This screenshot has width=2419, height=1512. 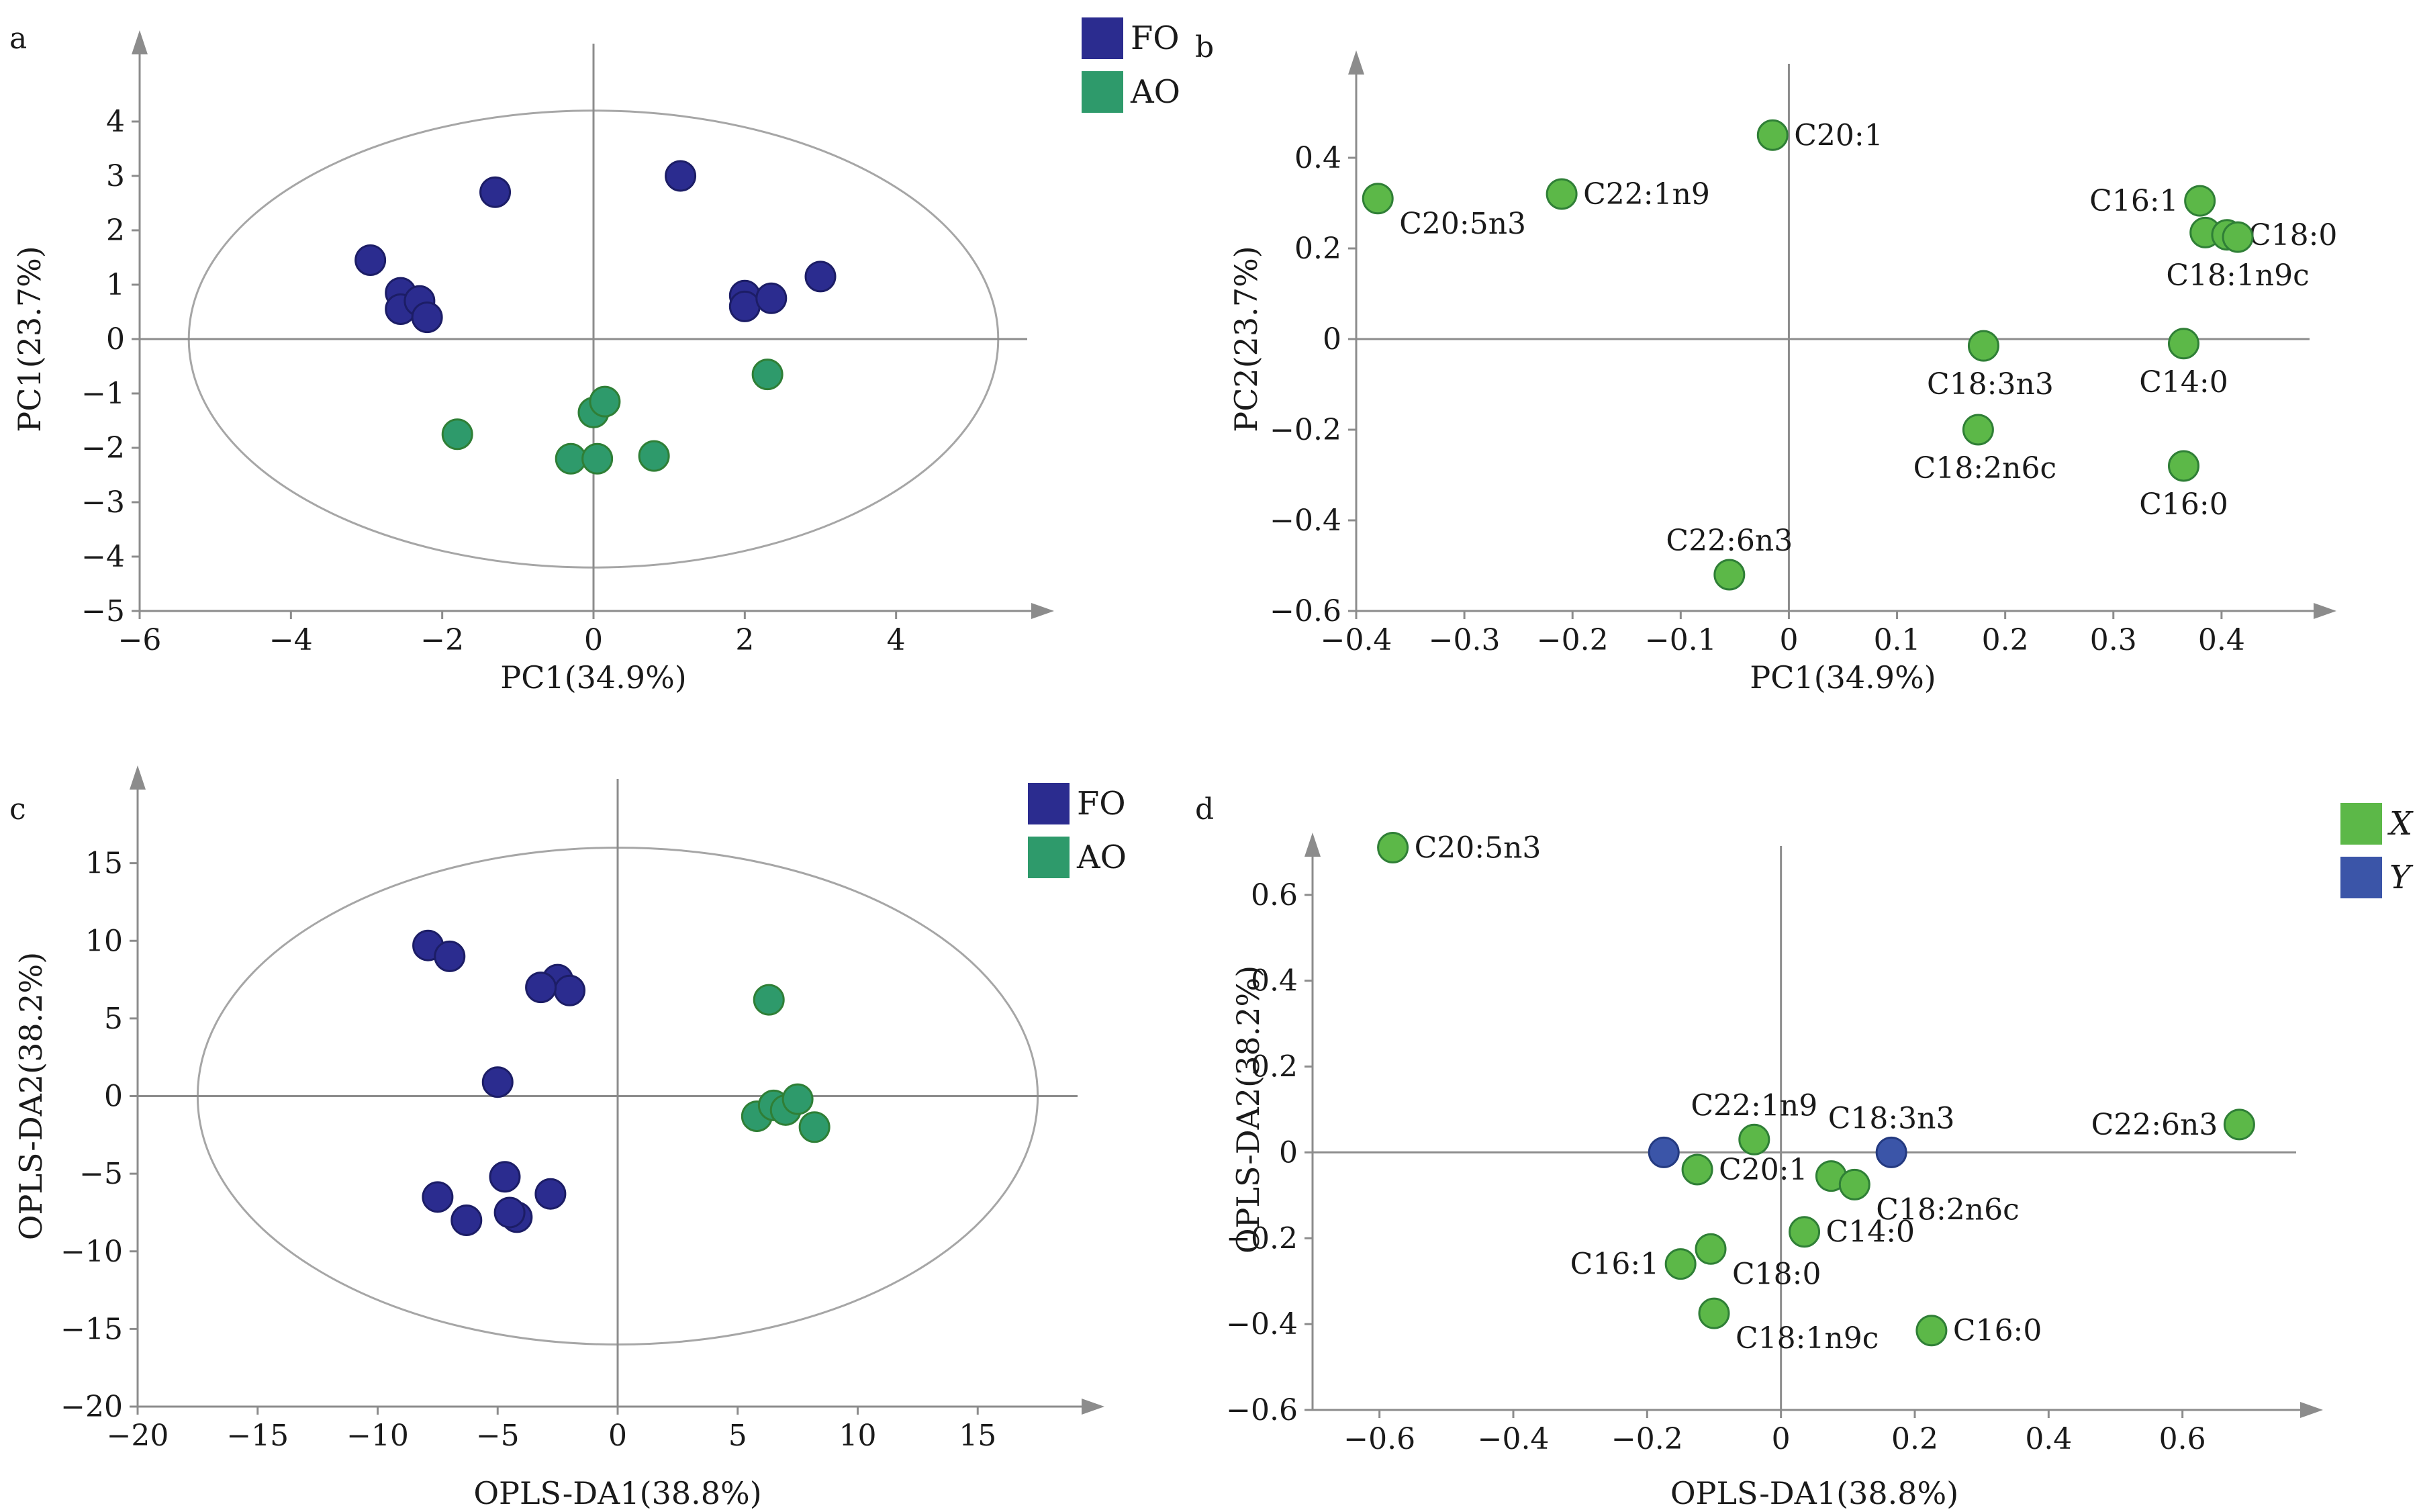 I want to click on point-label: C16:1, so click(x=2133, y=201).